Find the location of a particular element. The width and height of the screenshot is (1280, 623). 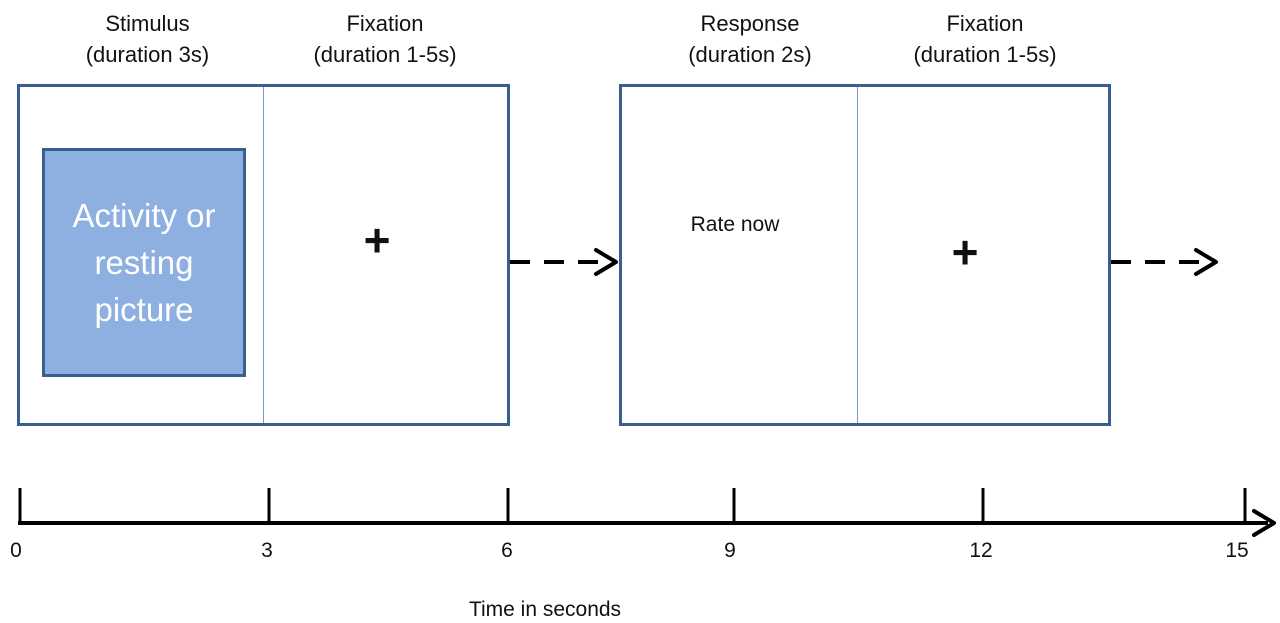

time-axis is located at coordinates (647, 512).